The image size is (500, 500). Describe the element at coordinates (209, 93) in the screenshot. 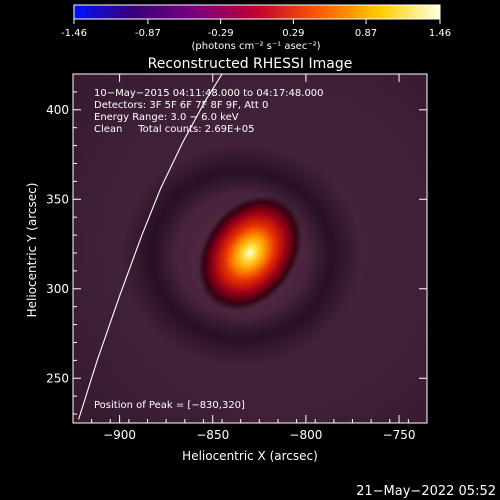

I see `info-line-time: 10−May−2015 04:11:48.000 to 04:17:48.000` at that location.